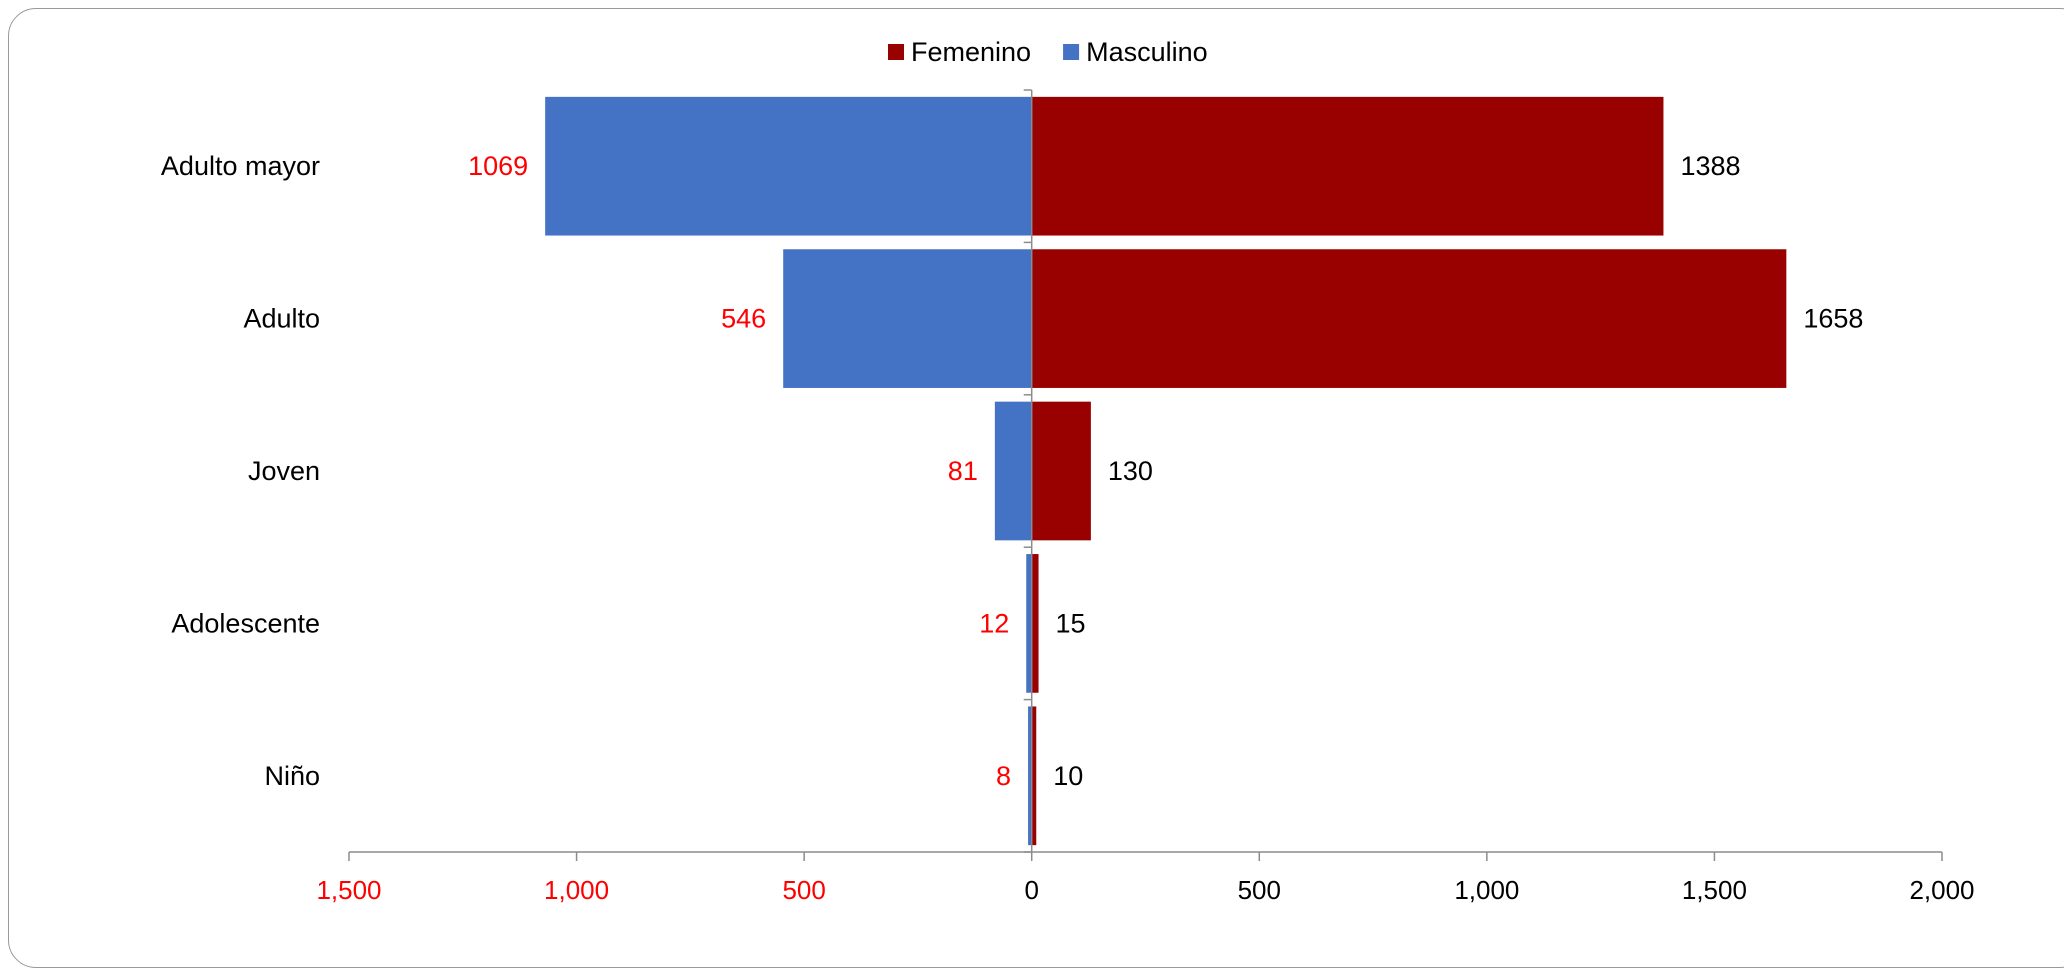 The image size is (2064, 971). I want to click on bar-masculino-adulto, so click(907, 318).